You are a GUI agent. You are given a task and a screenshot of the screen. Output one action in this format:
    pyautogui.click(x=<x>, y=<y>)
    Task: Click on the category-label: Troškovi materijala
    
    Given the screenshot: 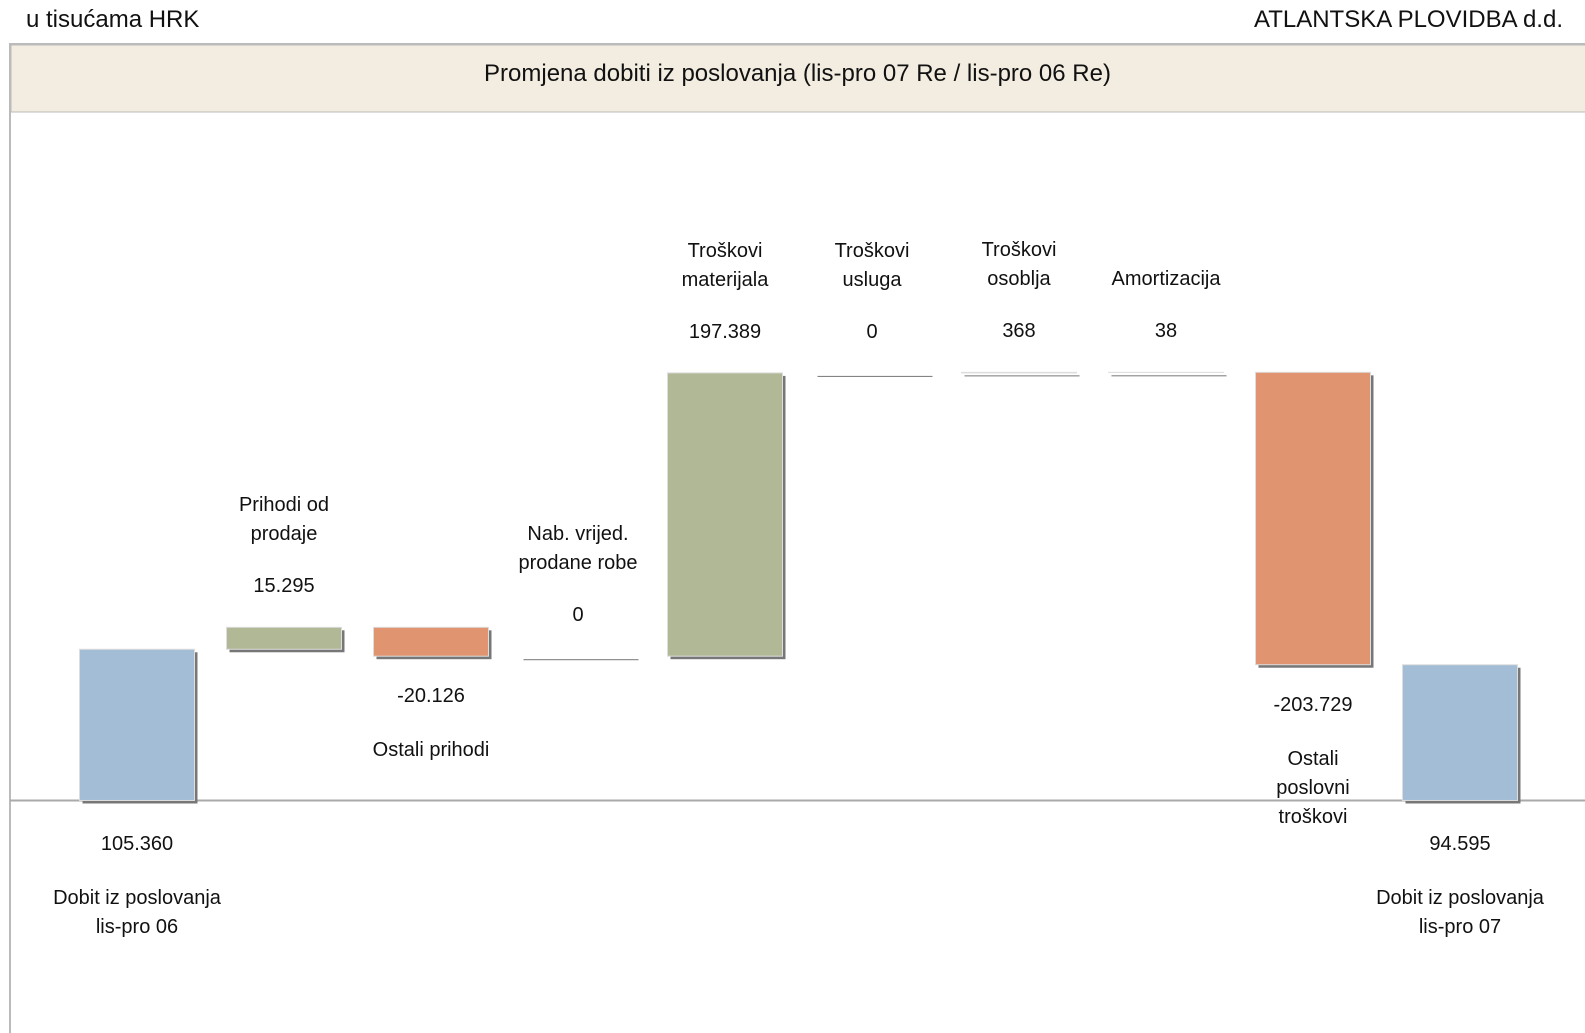 What is the action you would take?
    pyautogui.click(x=725, y=265)
    